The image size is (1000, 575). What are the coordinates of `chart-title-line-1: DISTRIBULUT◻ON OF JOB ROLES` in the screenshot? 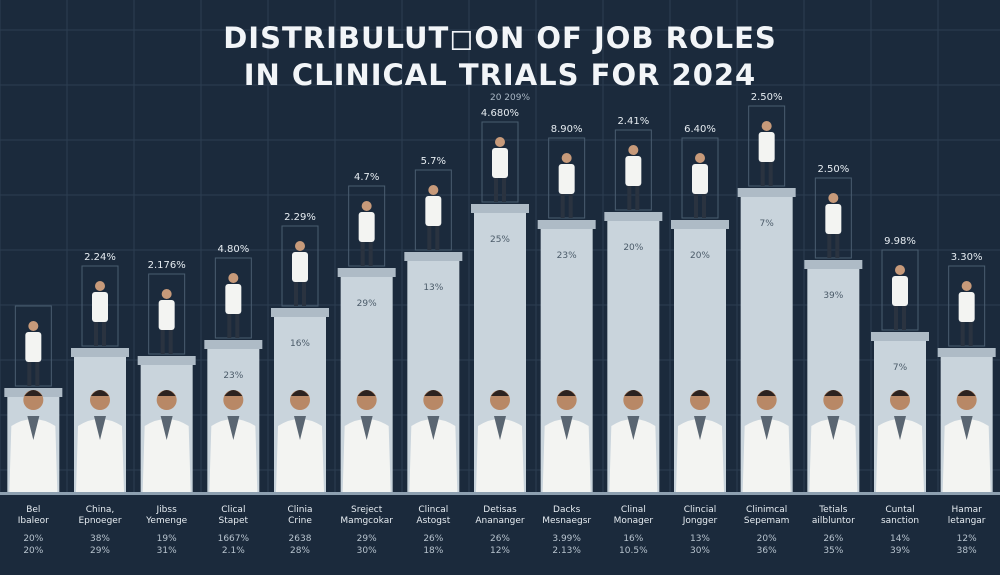 It's located at (500, 38).